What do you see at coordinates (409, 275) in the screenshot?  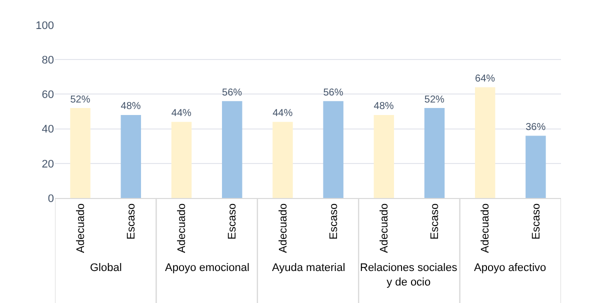 I see `text: Relaciones sociales y de ocio` at bounding box center [409, 275].